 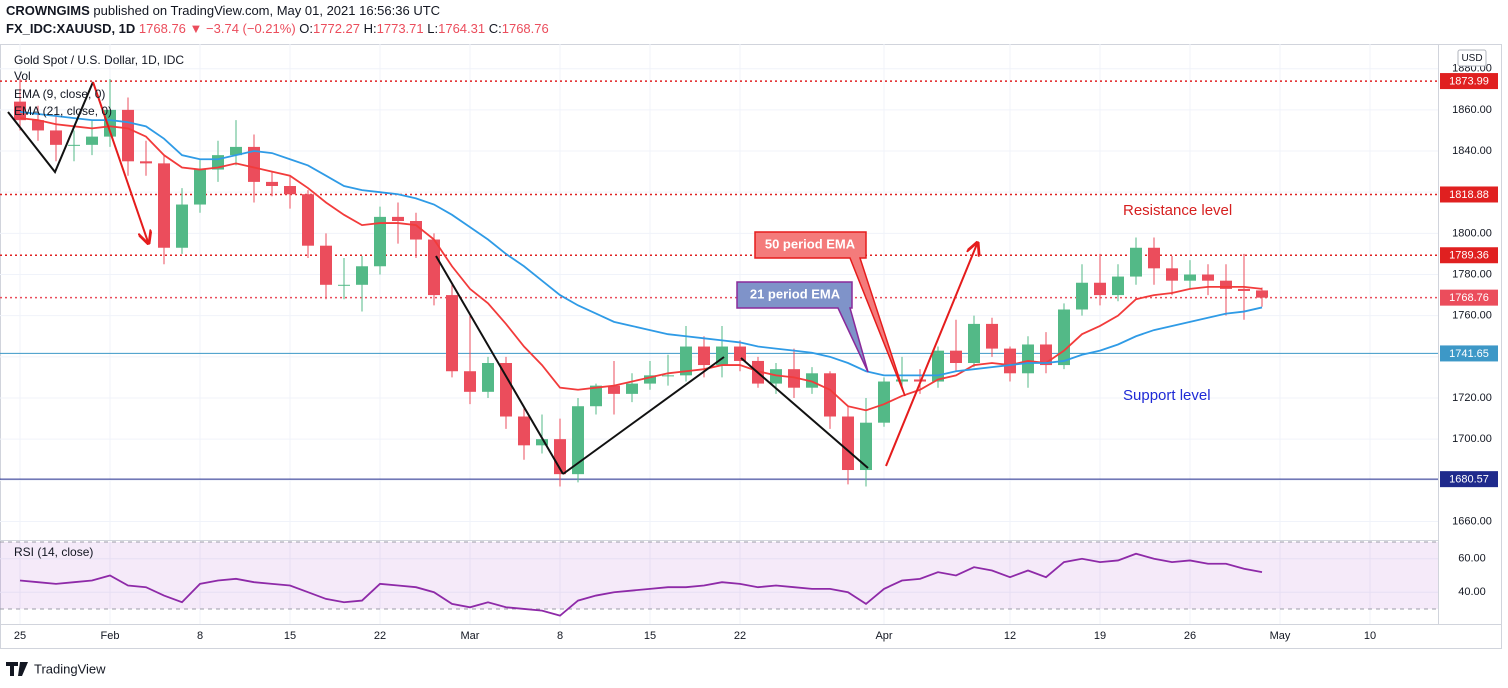 I want to click on legend-title: Gold Spot / U.S. Dollar, 1D, IDC, so click(x=99, y=60).